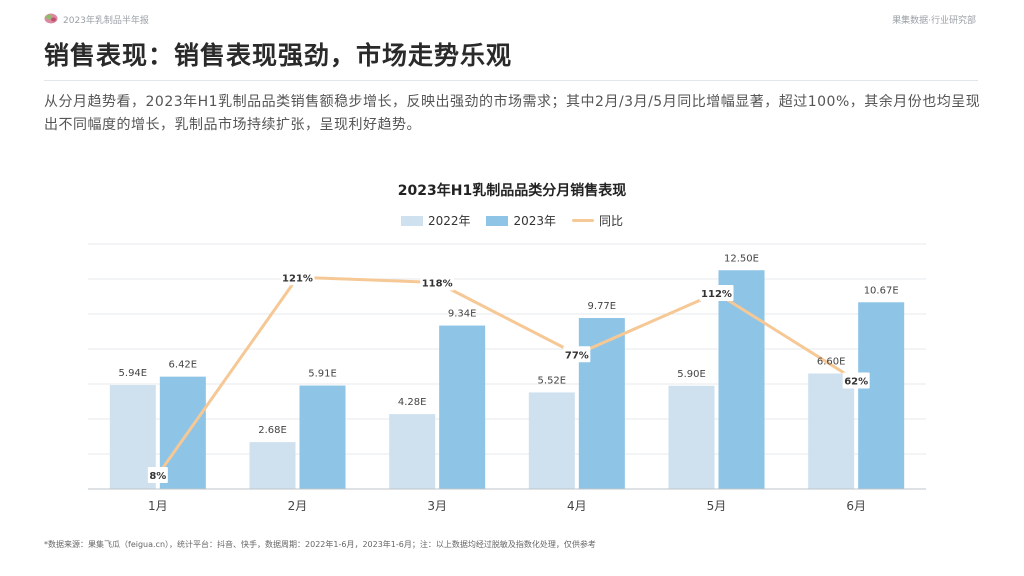 This screenshot has width=1024, height=576. Describe the element at coordinates (412, 402) in the screenshot. I see `bar-value-label: 4.28E` at that location.